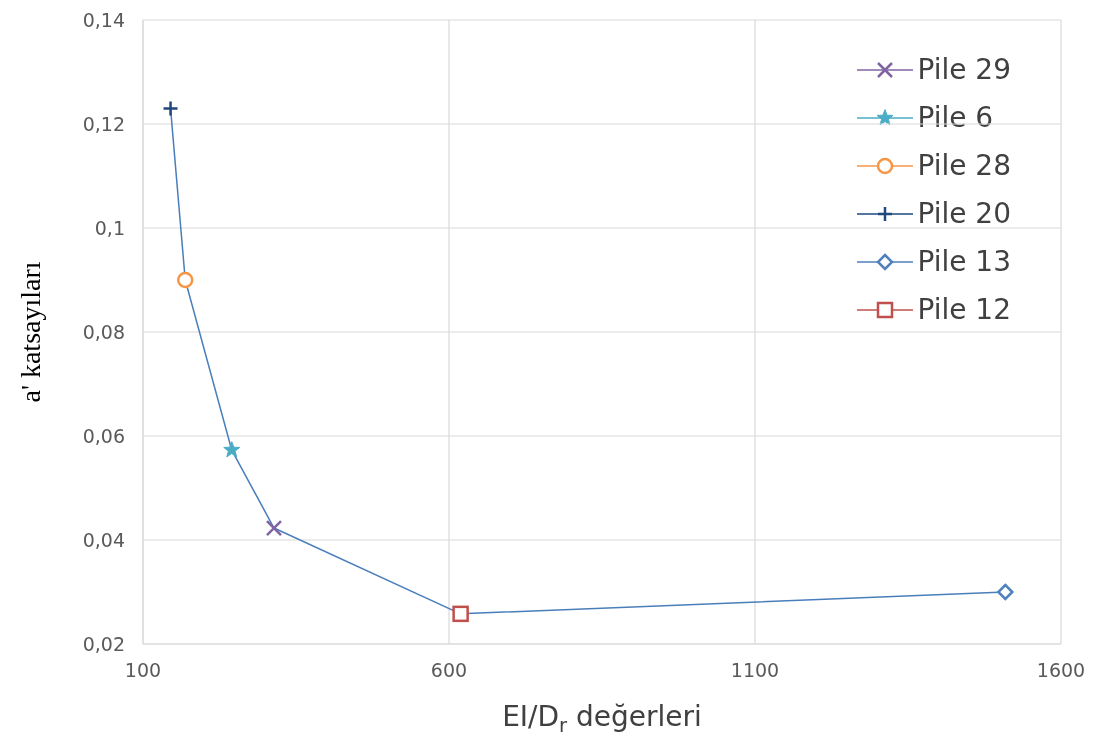 The height and width of the screenshot is (751, 1104). I want to click on y-tick-label: 0,04, so click(103, 539).